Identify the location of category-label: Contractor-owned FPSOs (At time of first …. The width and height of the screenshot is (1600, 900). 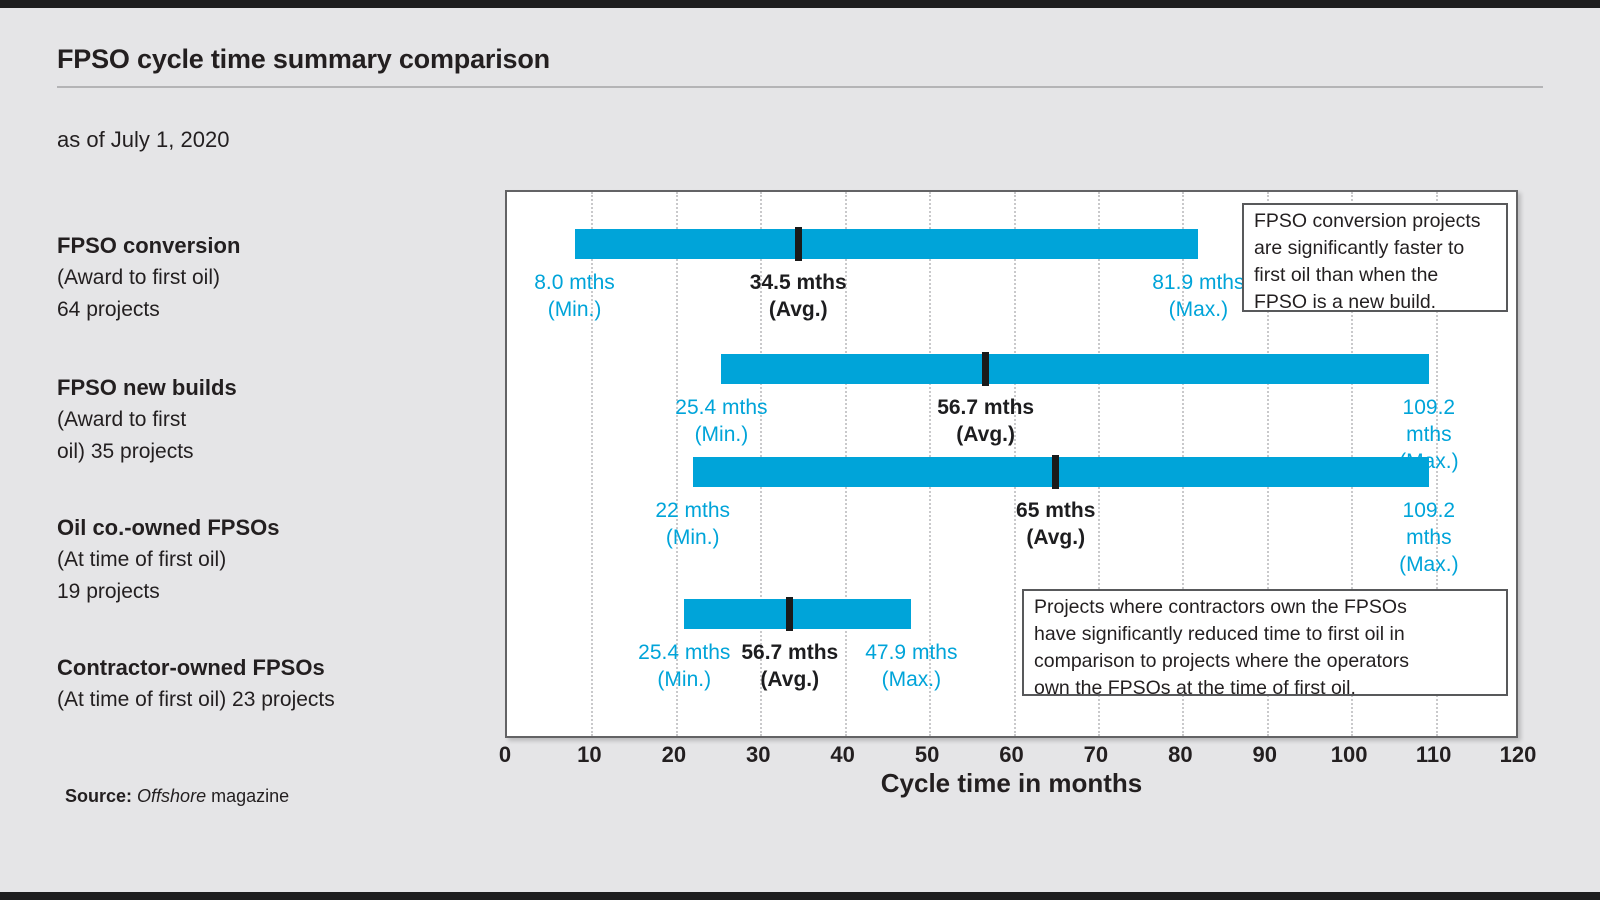
(272, 684).